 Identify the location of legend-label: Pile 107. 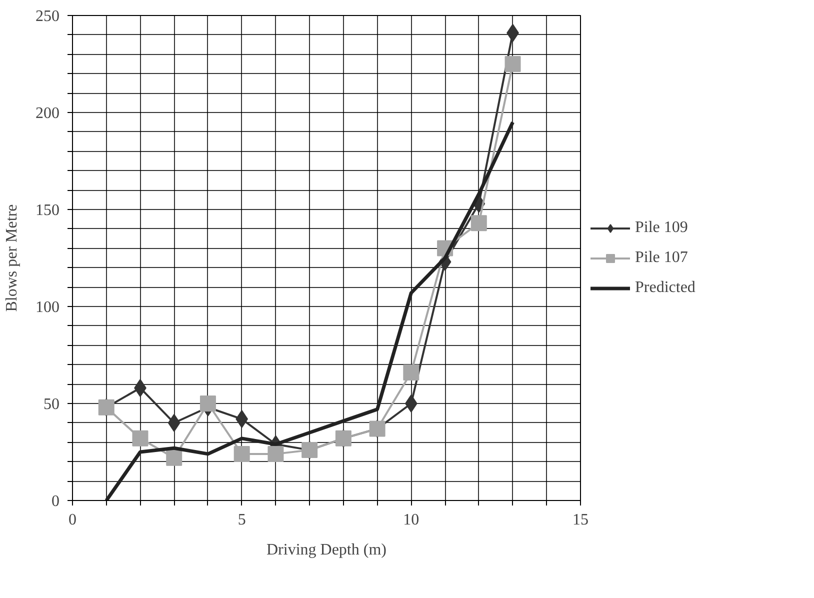
(661, 257).